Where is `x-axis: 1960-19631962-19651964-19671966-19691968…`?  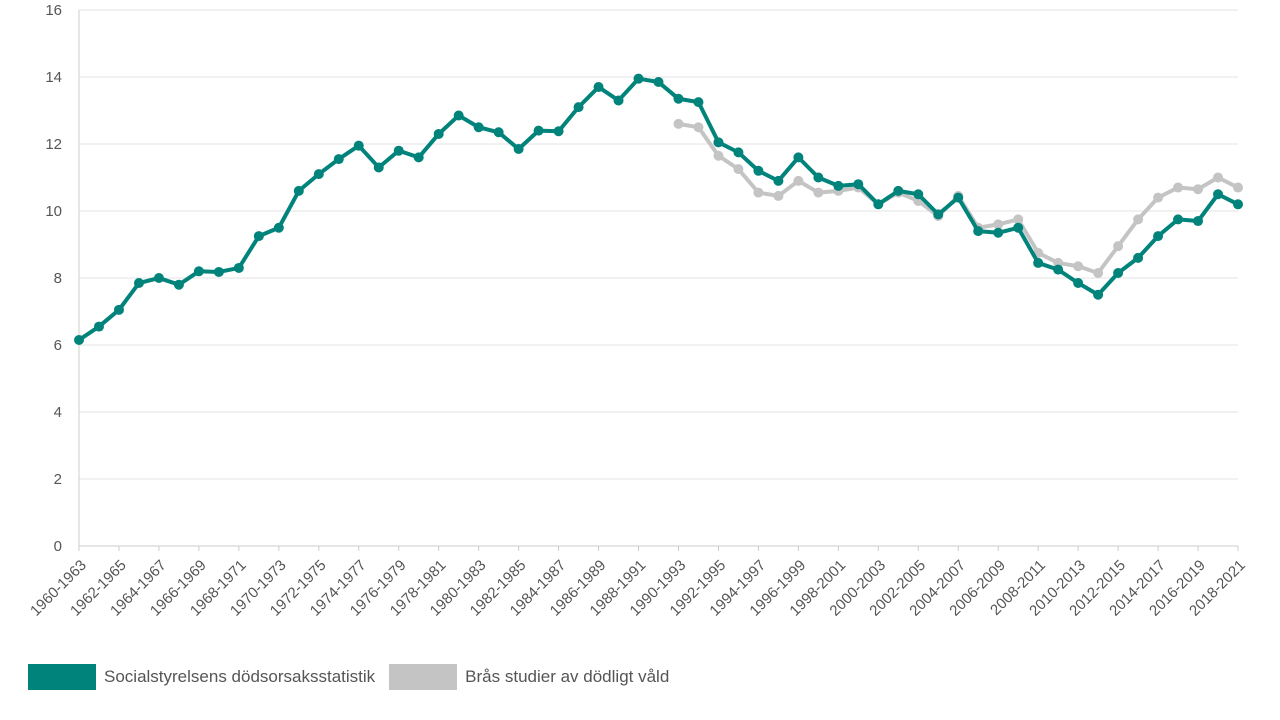 x-axis: 1960-19631962-19651964-19671966-19691968… is located at coordinates (638, 583).